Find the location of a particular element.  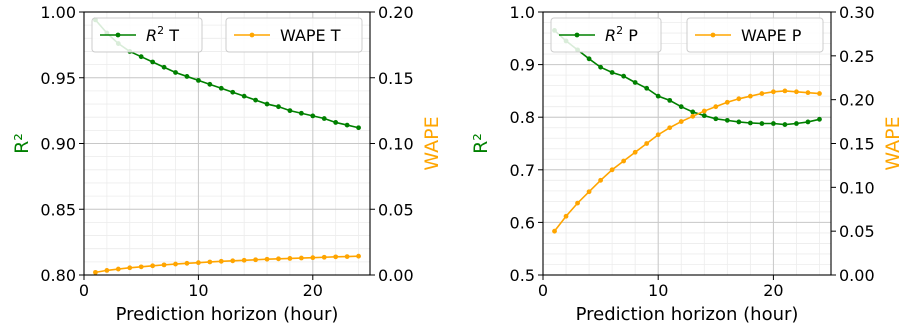

chart1-x-tick-label: 0 is located at coordinates (543, 290).